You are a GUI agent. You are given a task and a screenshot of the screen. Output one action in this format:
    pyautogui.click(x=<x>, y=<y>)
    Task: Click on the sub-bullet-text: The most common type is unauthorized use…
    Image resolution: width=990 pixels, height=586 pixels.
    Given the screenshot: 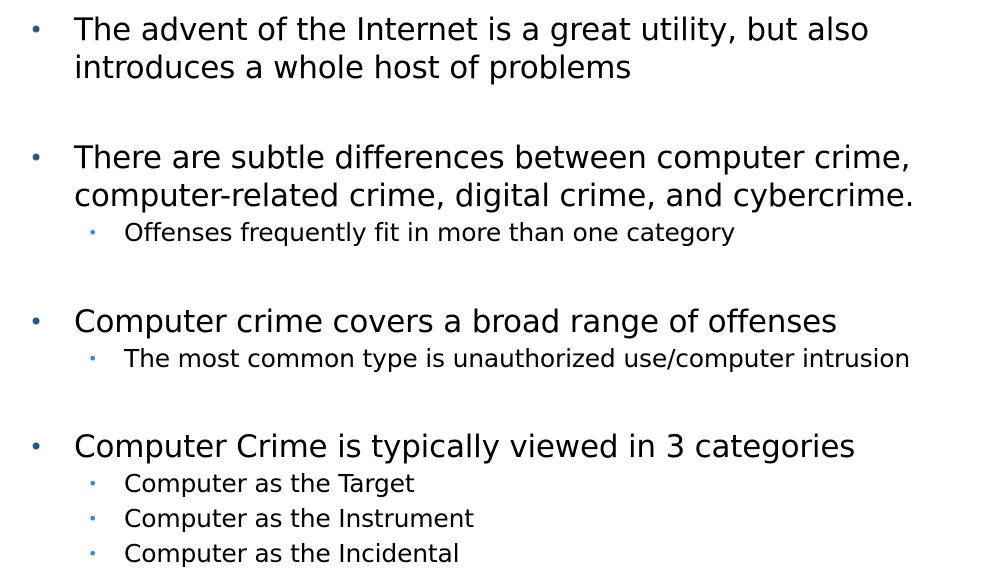 What is the action you would take?
    pyautogui.click(x=517, y=358)
    